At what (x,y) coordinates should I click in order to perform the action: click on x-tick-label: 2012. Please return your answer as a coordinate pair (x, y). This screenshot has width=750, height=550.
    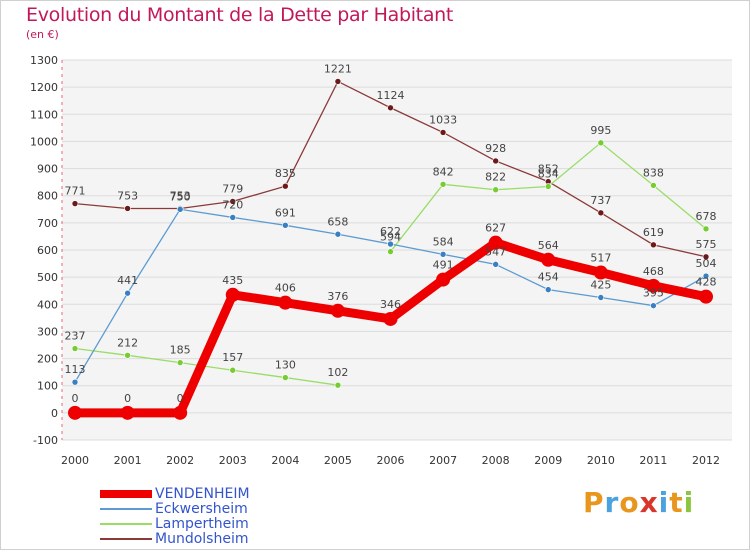
    Looking at the image, I should click on (706, 460).